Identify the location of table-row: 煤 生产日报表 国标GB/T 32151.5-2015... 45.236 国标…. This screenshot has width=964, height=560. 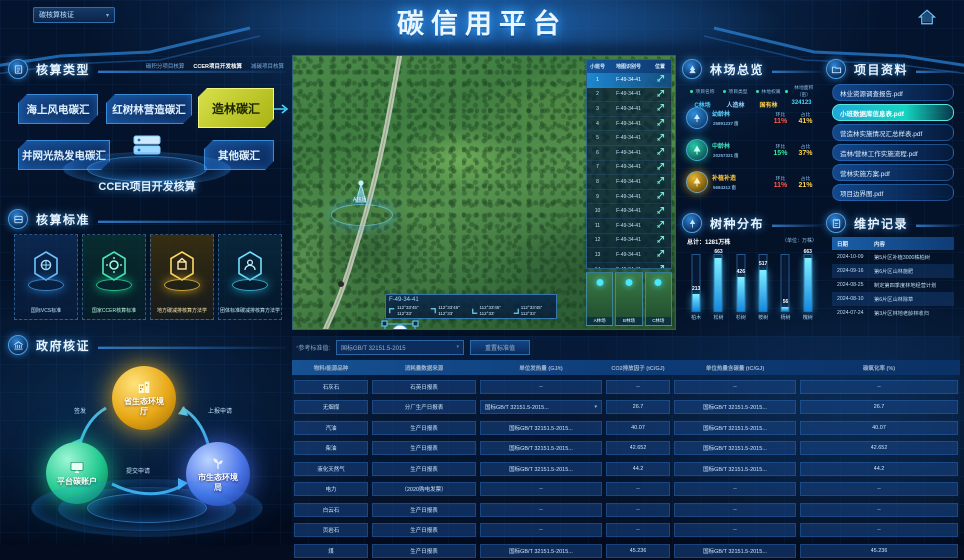
(626, 550).